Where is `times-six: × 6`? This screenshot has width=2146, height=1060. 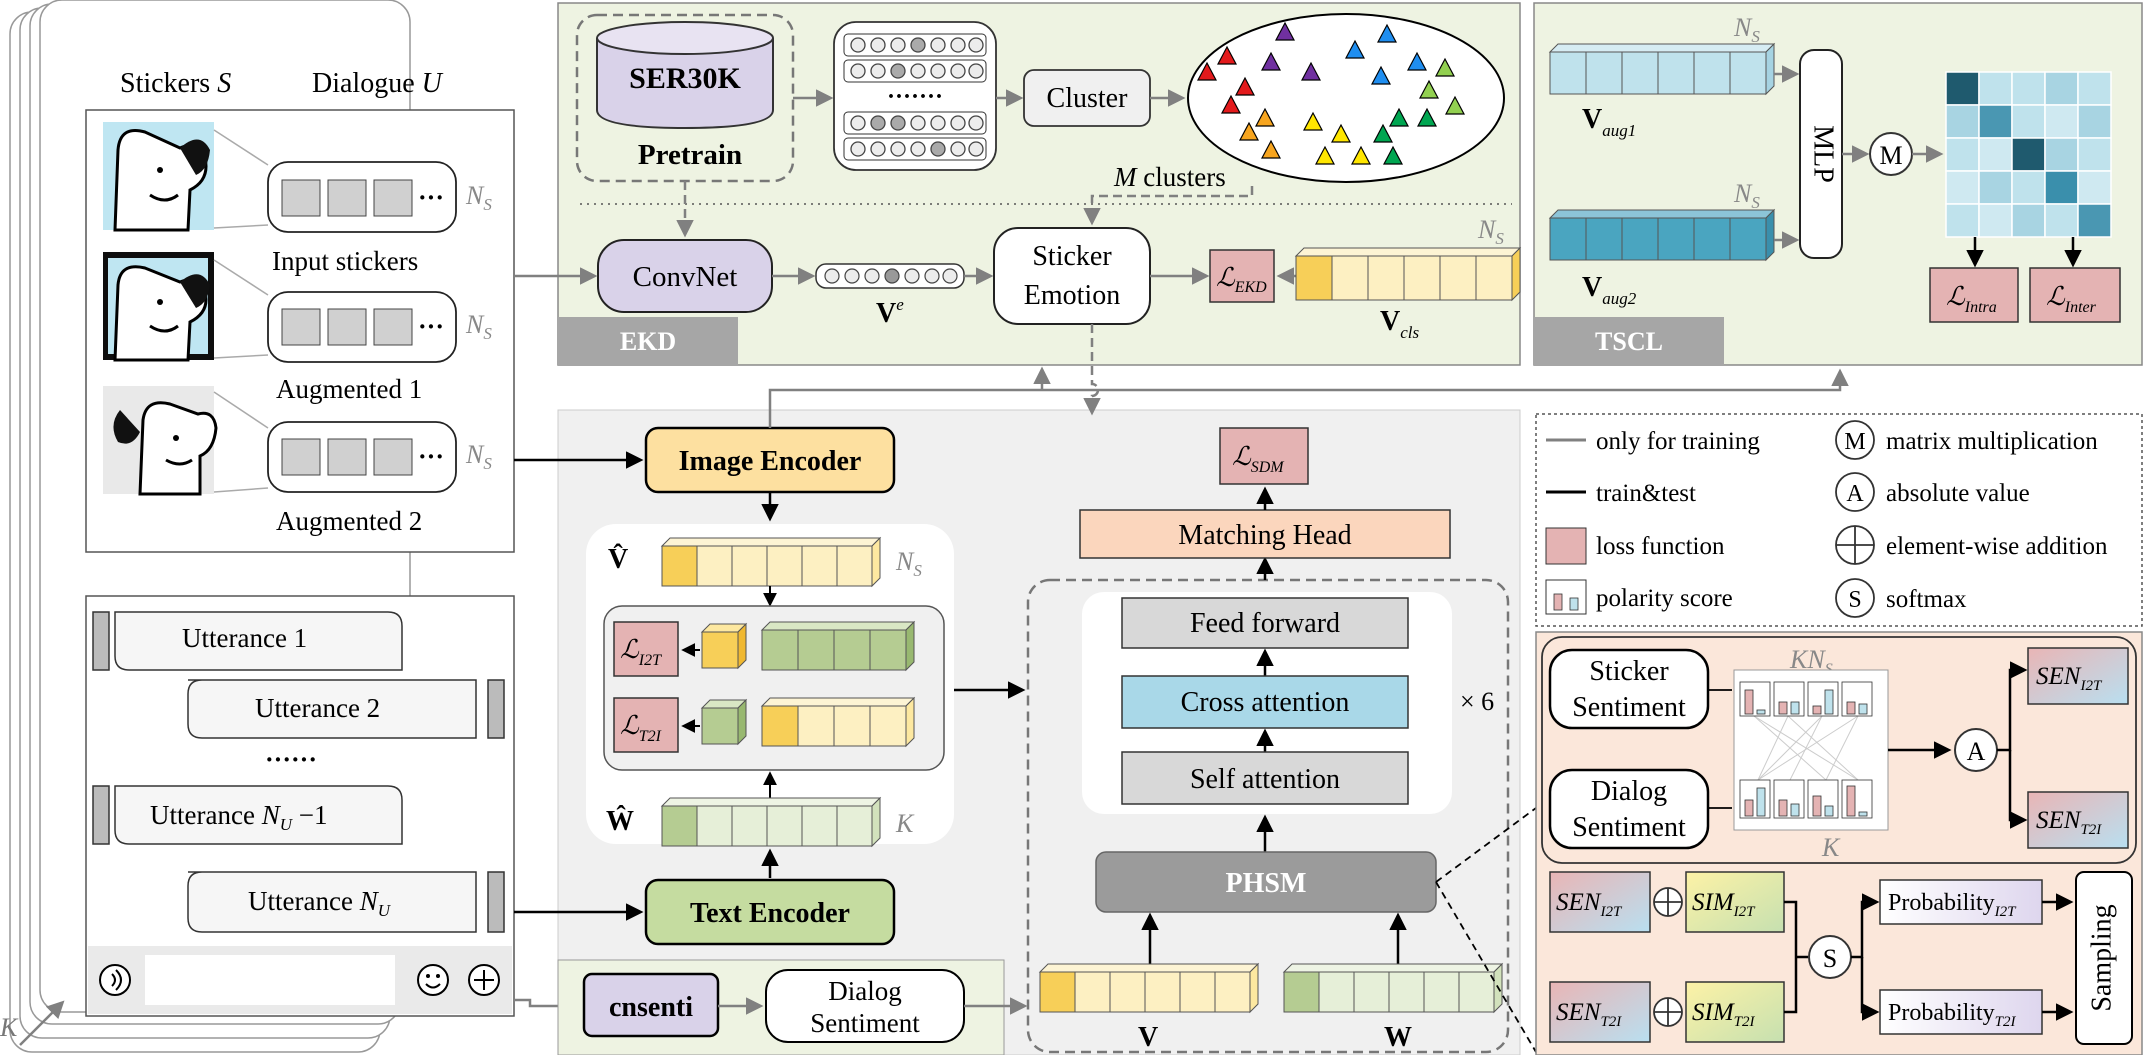
times-six: × 6 is located at coordinates (1477, 701).